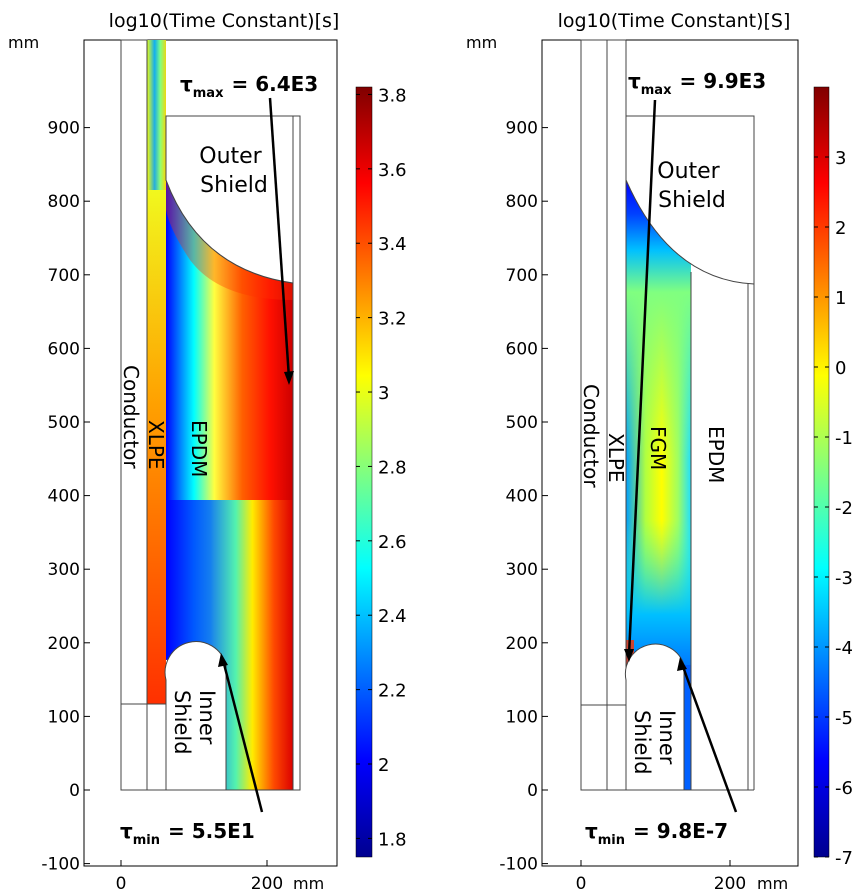  I want to click on colorbar-tick-label: -7, so click(844, 858).